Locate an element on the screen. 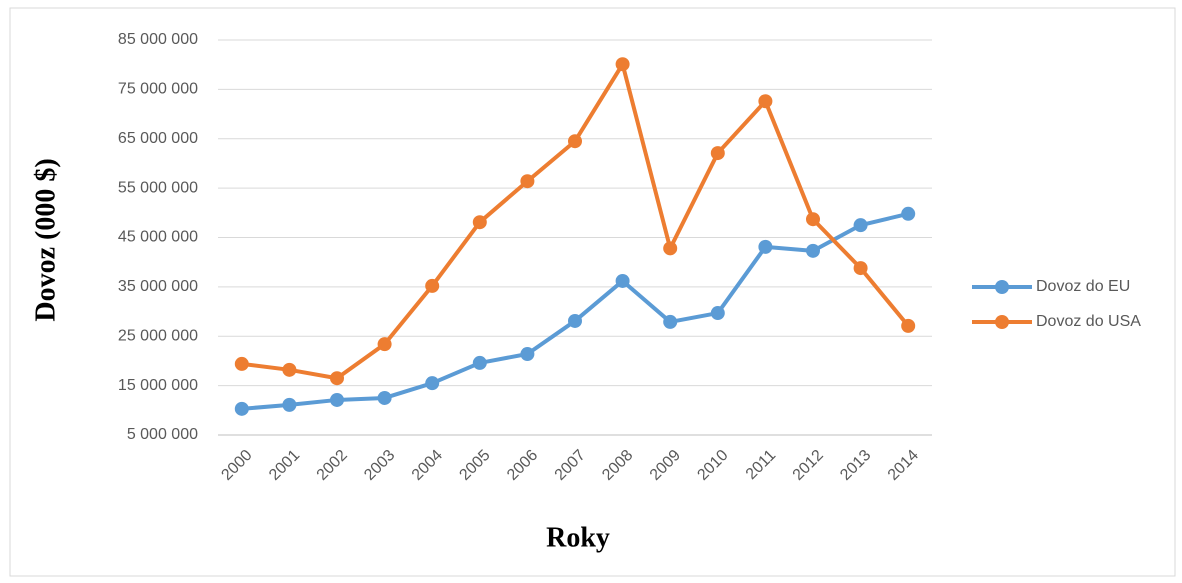  x-axis-title: Roky is located at coordinates (578, 537).